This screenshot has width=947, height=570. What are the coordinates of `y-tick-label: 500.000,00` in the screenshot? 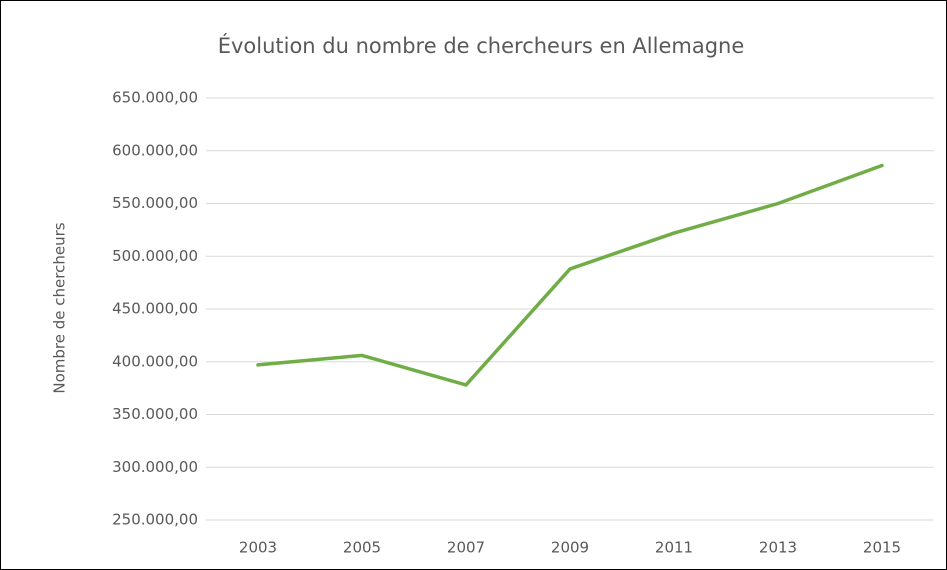 It's located at (155, 256).